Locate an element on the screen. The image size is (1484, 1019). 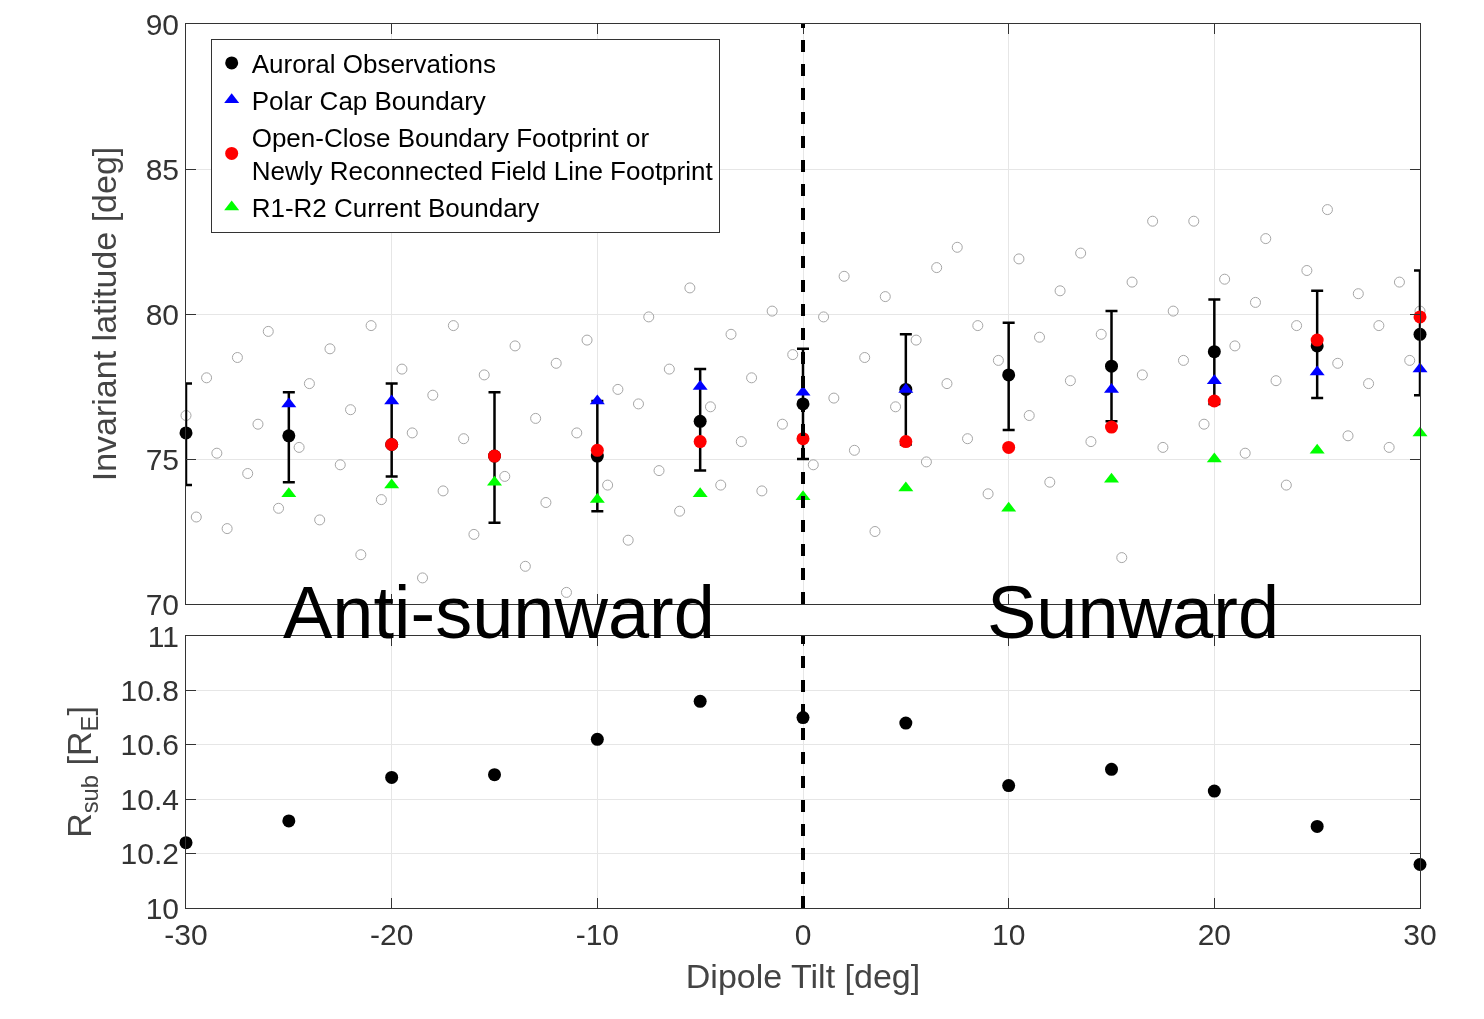
y-tick-label: 11 is located at coordinates (163, 636).